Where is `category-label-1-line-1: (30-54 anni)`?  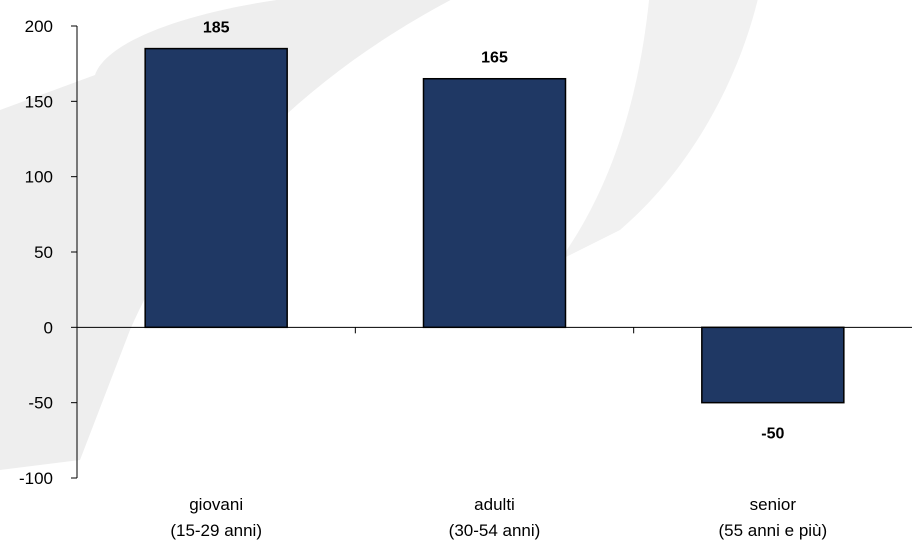 category-label-1-line-1: (30-54 anni) is located at coordinates (495, 530).